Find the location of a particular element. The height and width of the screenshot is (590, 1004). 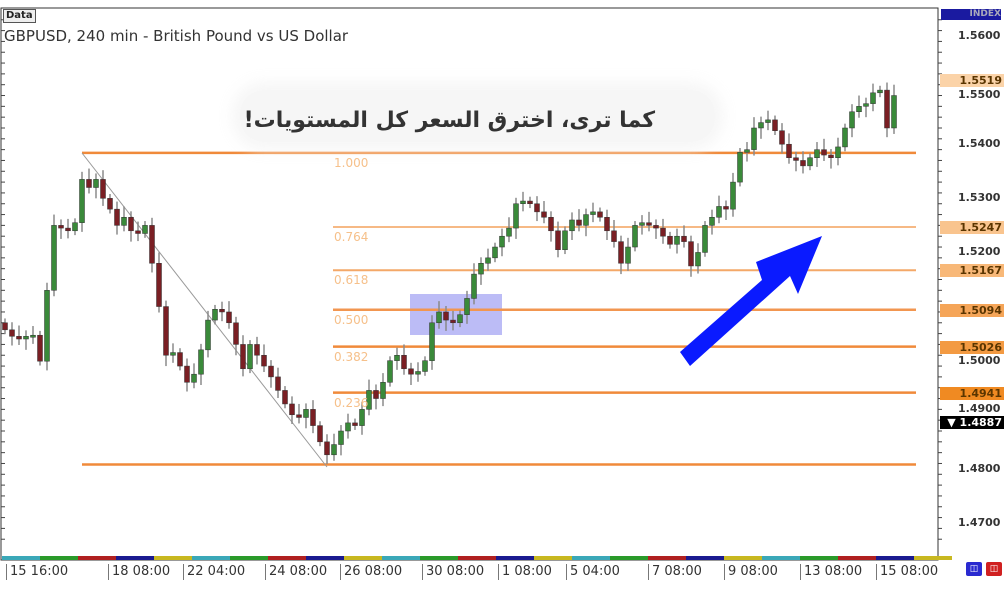

x-tick-label: 24 08:00 is located at coordinates (296, 572).